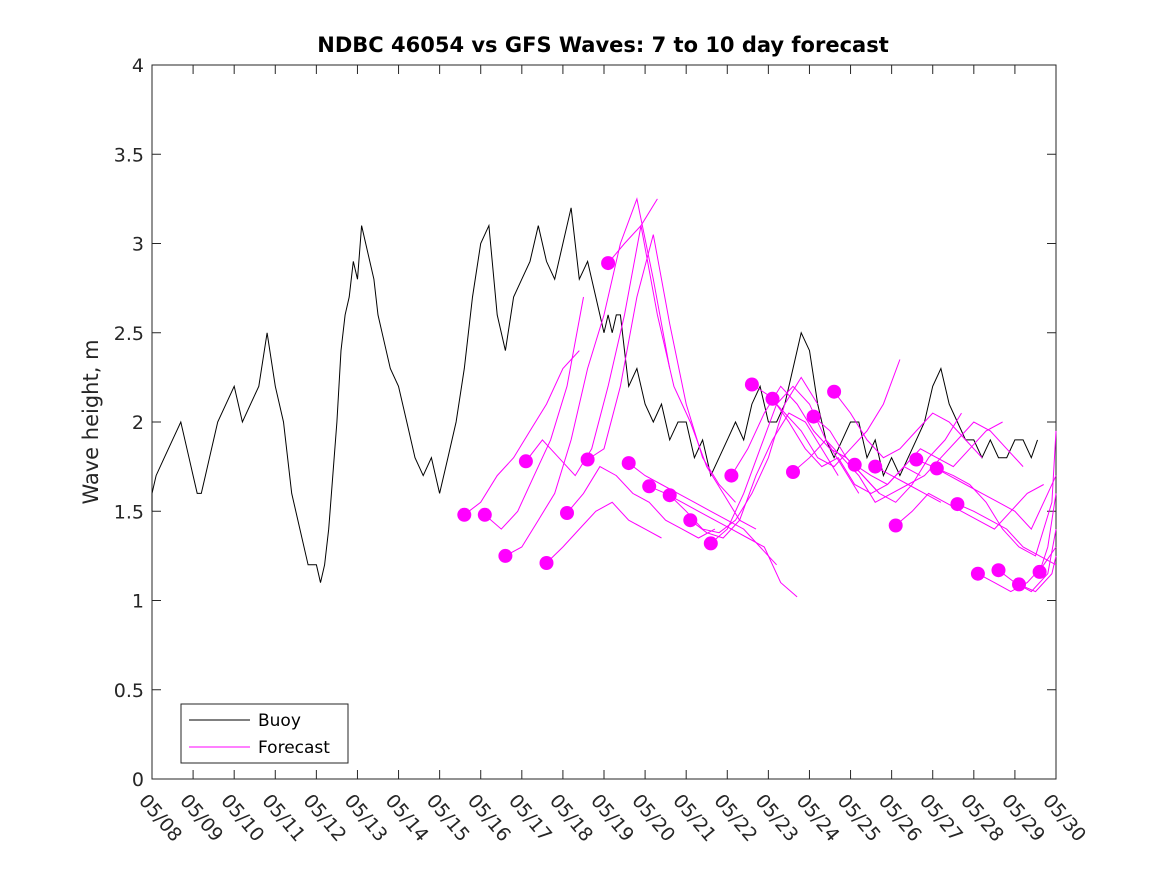  What do you see at coordinates (91, 421) in the screenshot?
I see `y-axis-label: Wave height, m` at bounding box center [91, 421].